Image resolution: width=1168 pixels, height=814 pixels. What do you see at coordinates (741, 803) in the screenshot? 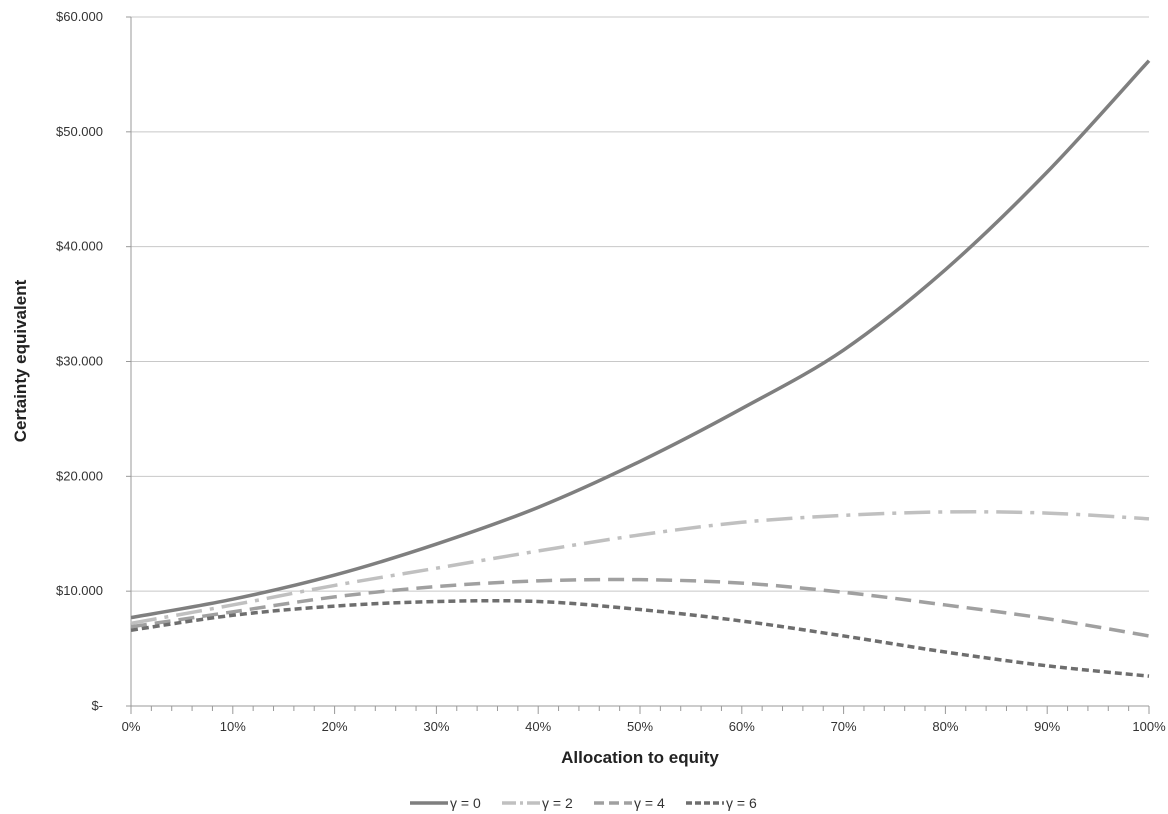
I see `legend-label-3: γ = 6` at bounding box center [741, 803].